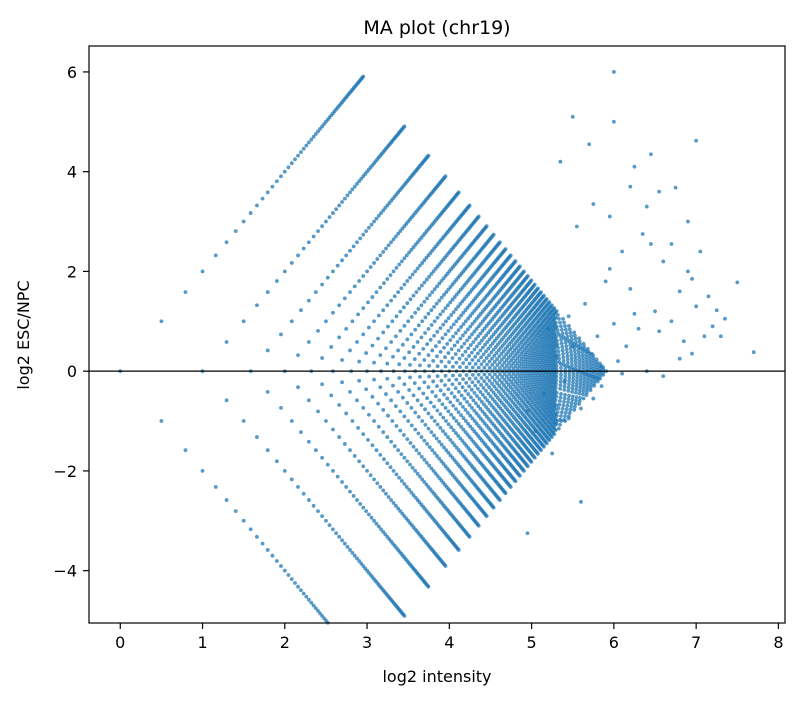 The image size is (801, 705). What do you see at coordinates (436, 28) in the screenshot?
I see `chart-title: MA plot (chr19)` at bounding box center [436, 28].